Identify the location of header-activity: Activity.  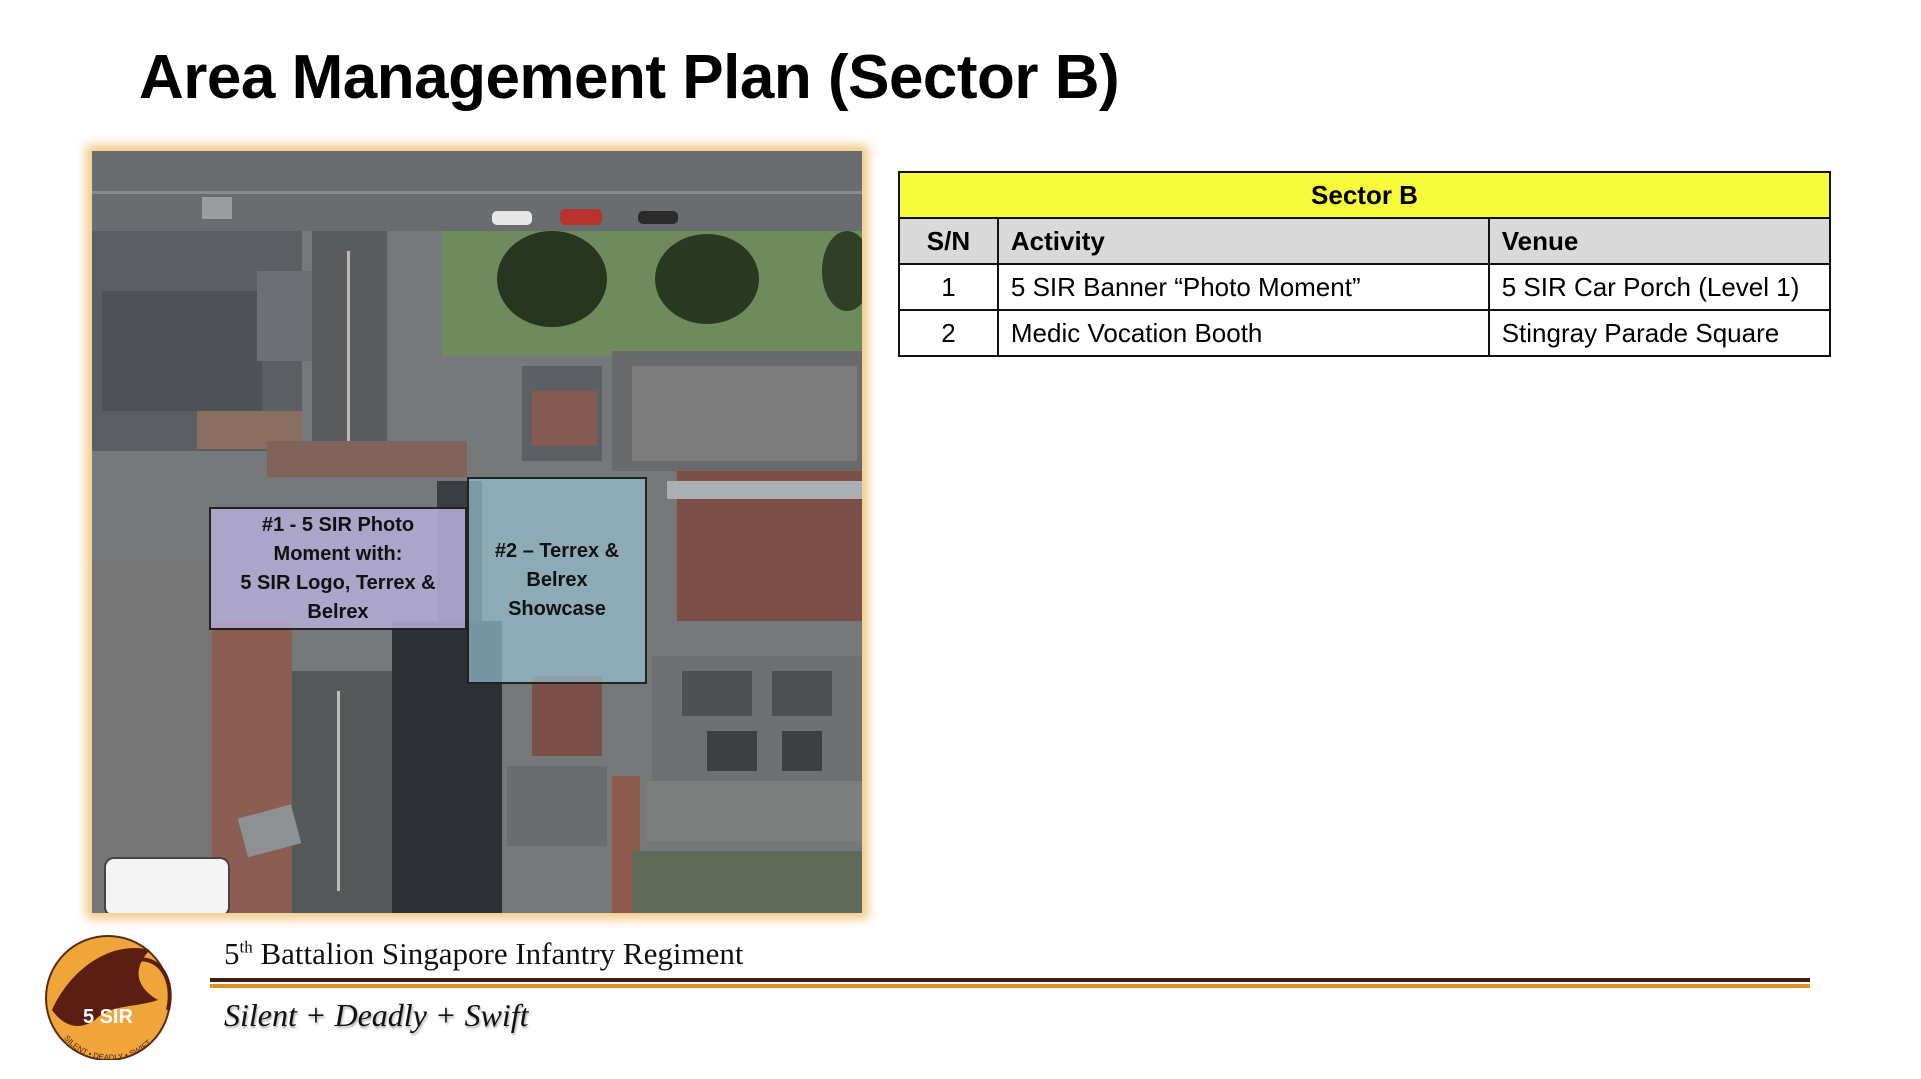
(1243, 241).